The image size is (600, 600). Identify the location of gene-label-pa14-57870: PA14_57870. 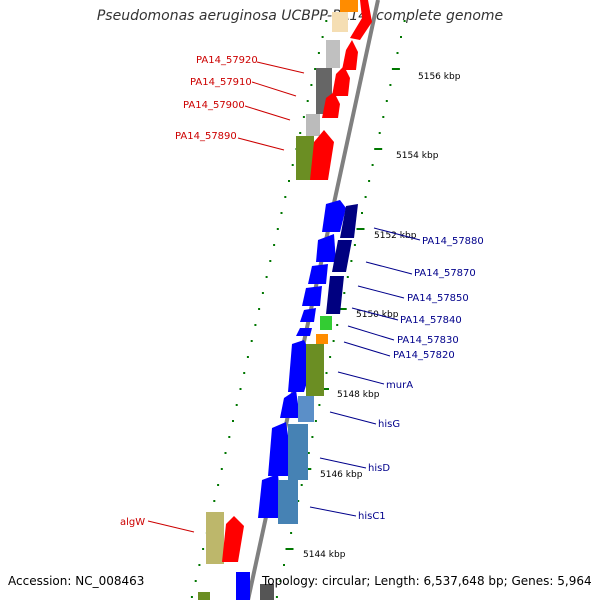
(445, 273).